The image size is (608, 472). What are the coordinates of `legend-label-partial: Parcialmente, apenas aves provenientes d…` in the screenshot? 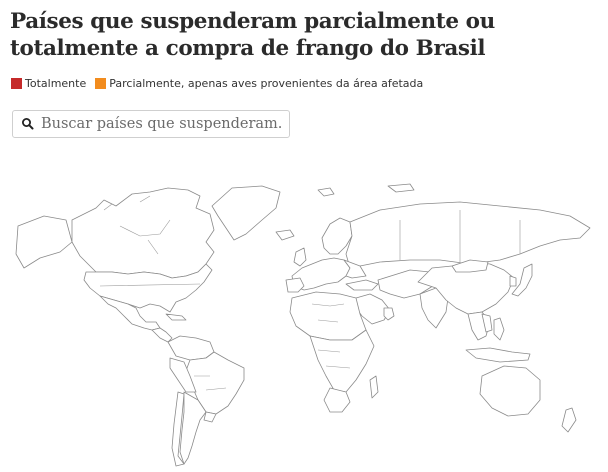 It's located at (266, 83).